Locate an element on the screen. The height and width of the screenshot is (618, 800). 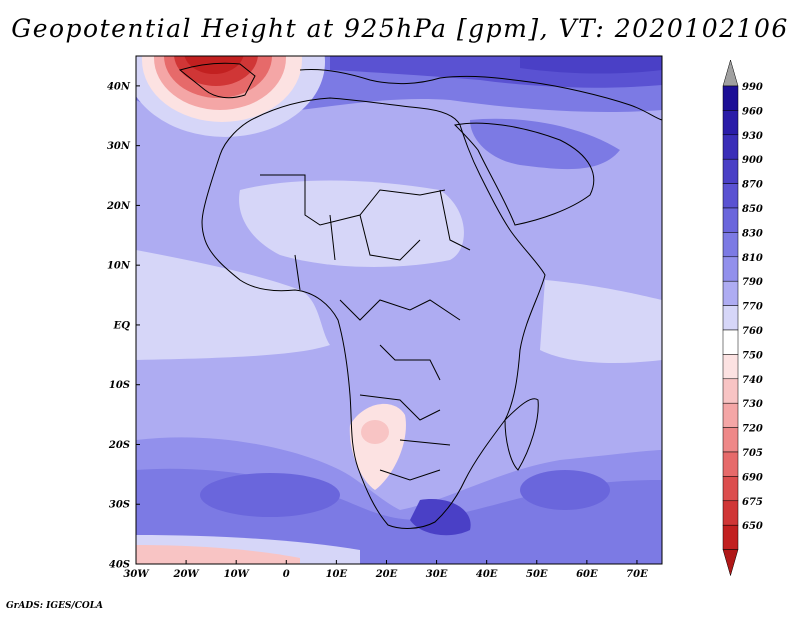
colorbar-label: 720 is located at coordinates (752, 429).